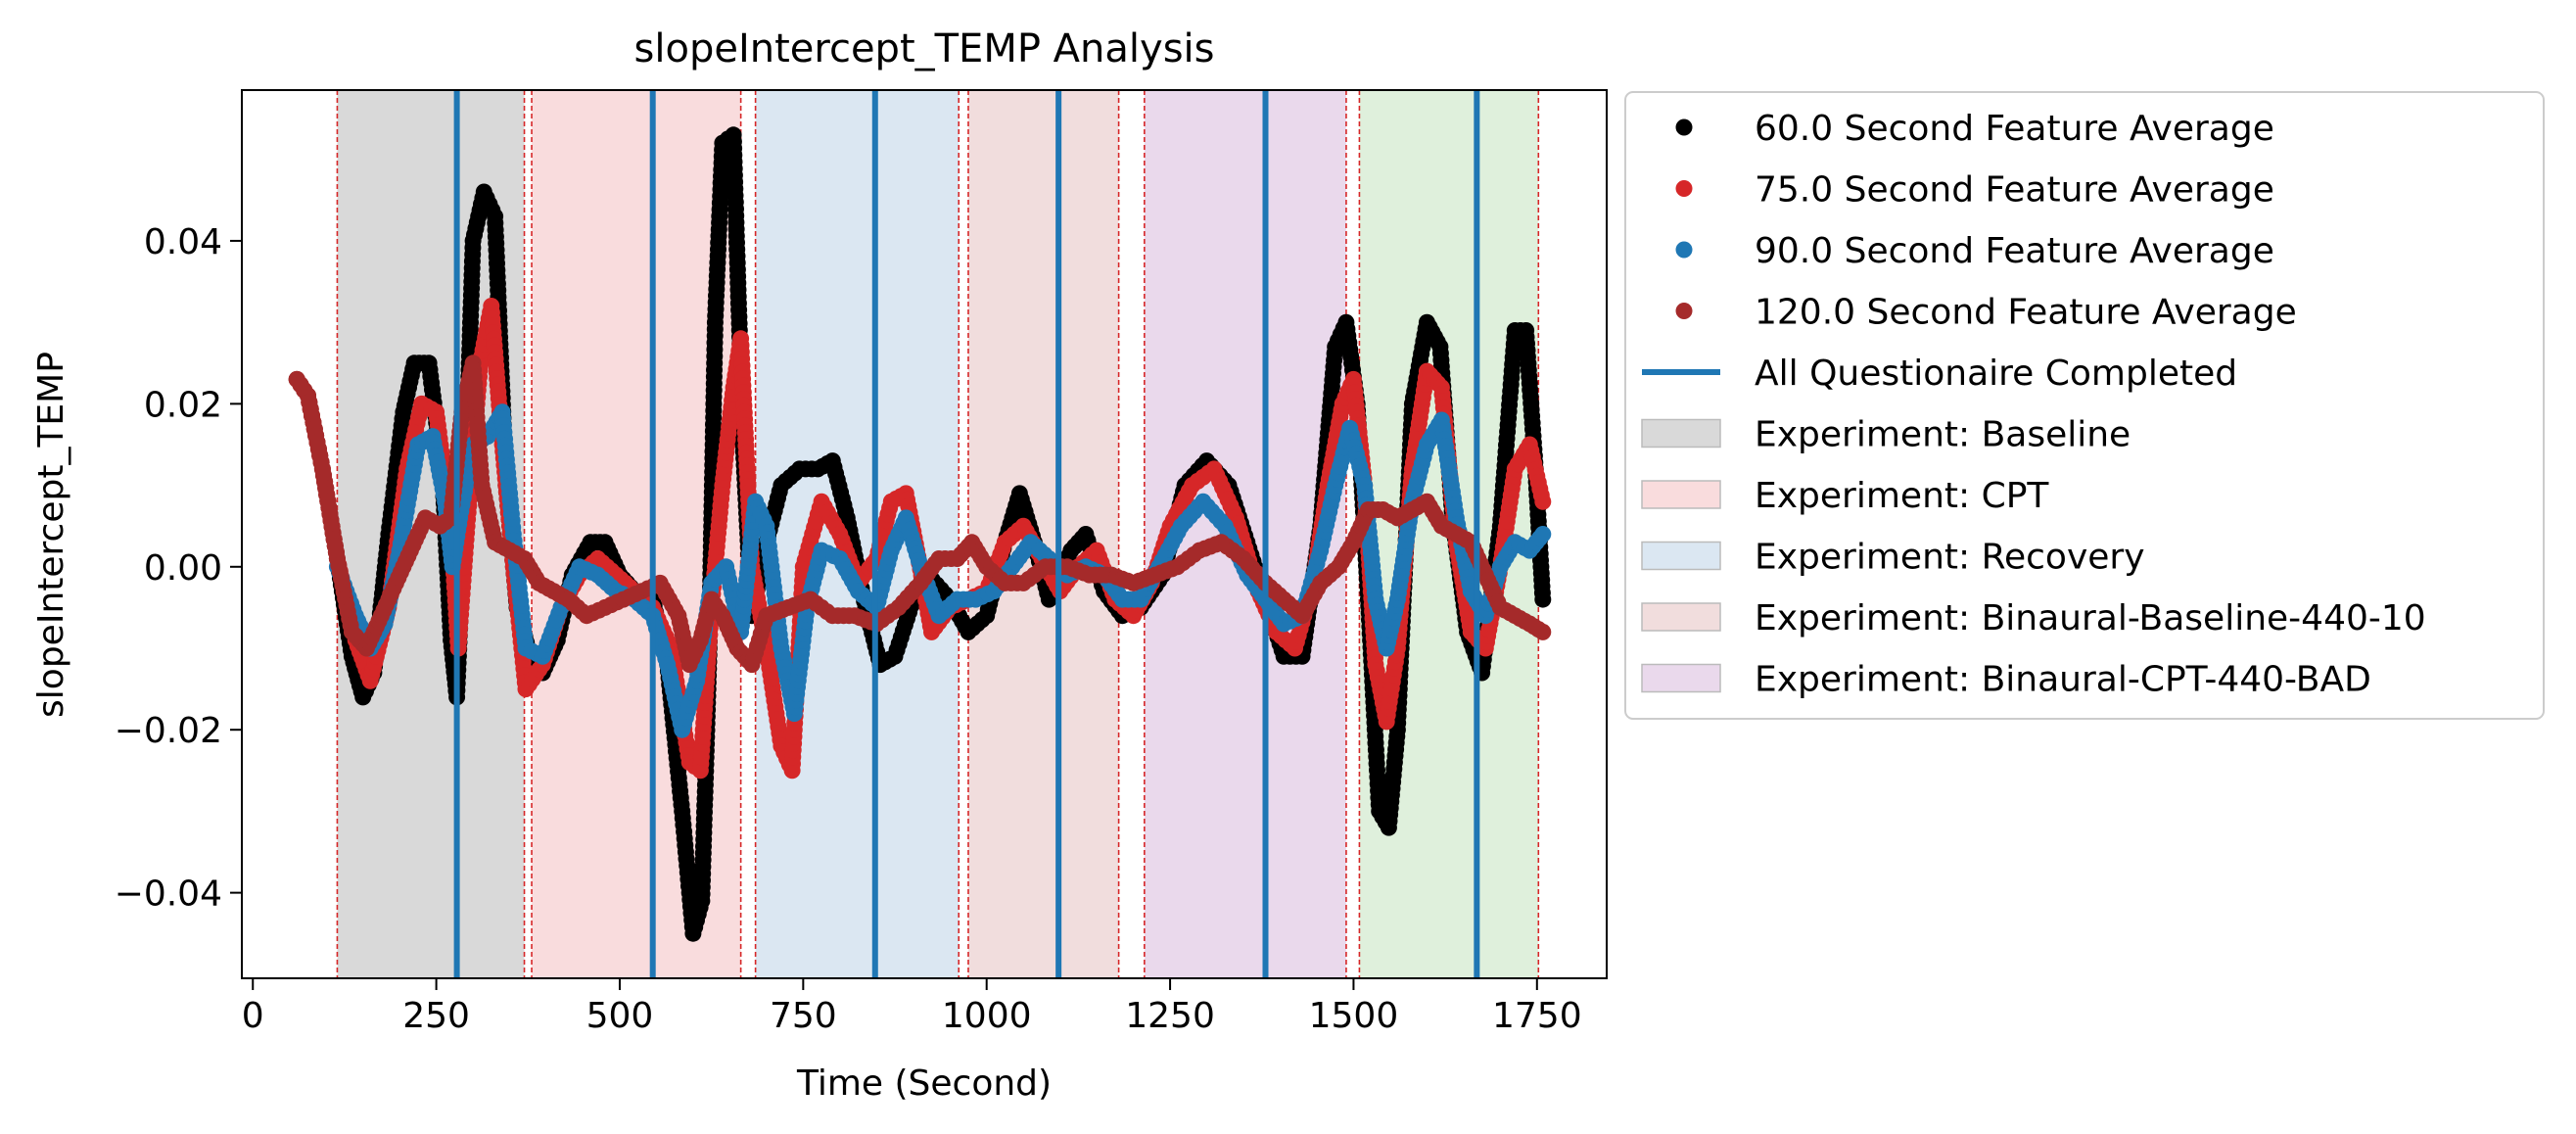 The width and height of the screenshot is (2576, 1134). I want to click on legend-item-9: Experiment: Binaural-CPT-440-BAD, so click(2006, 680).